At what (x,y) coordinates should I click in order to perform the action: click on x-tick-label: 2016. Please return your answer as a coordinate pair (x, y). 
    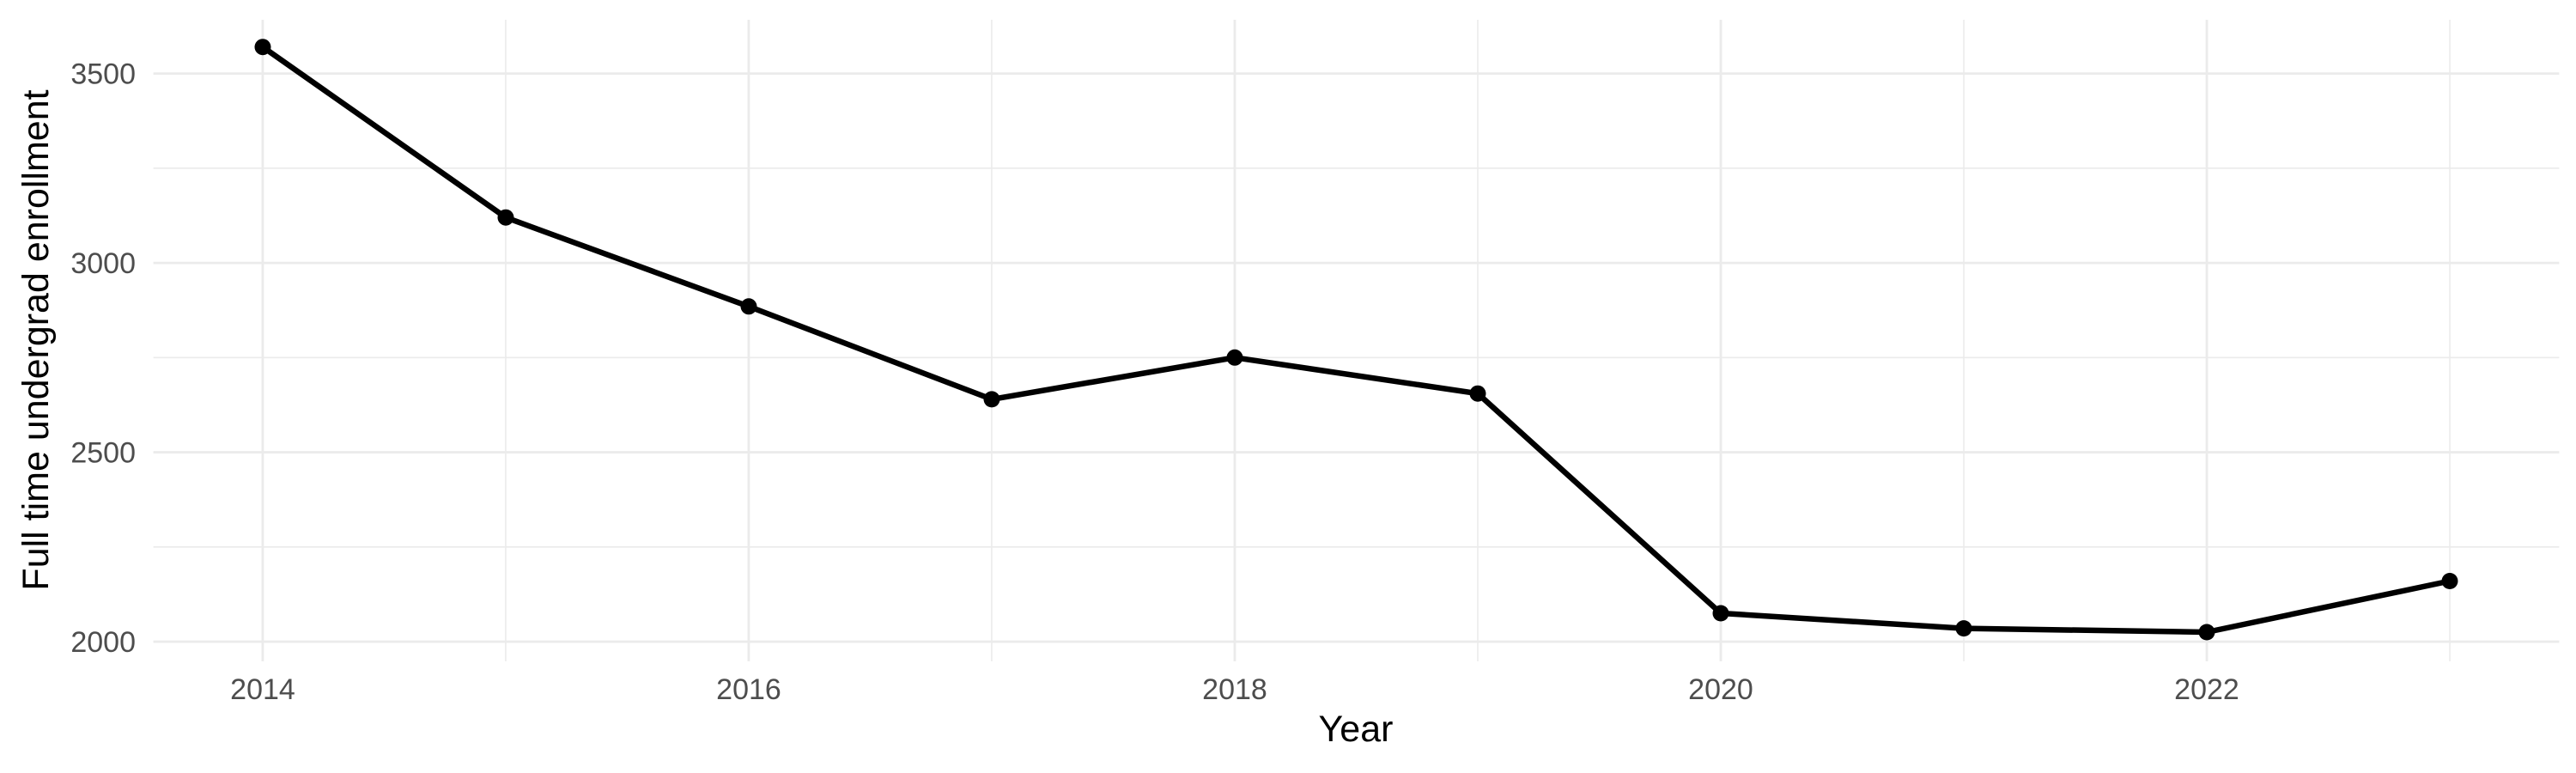
    Looking at the image, I should click on (748, 689).